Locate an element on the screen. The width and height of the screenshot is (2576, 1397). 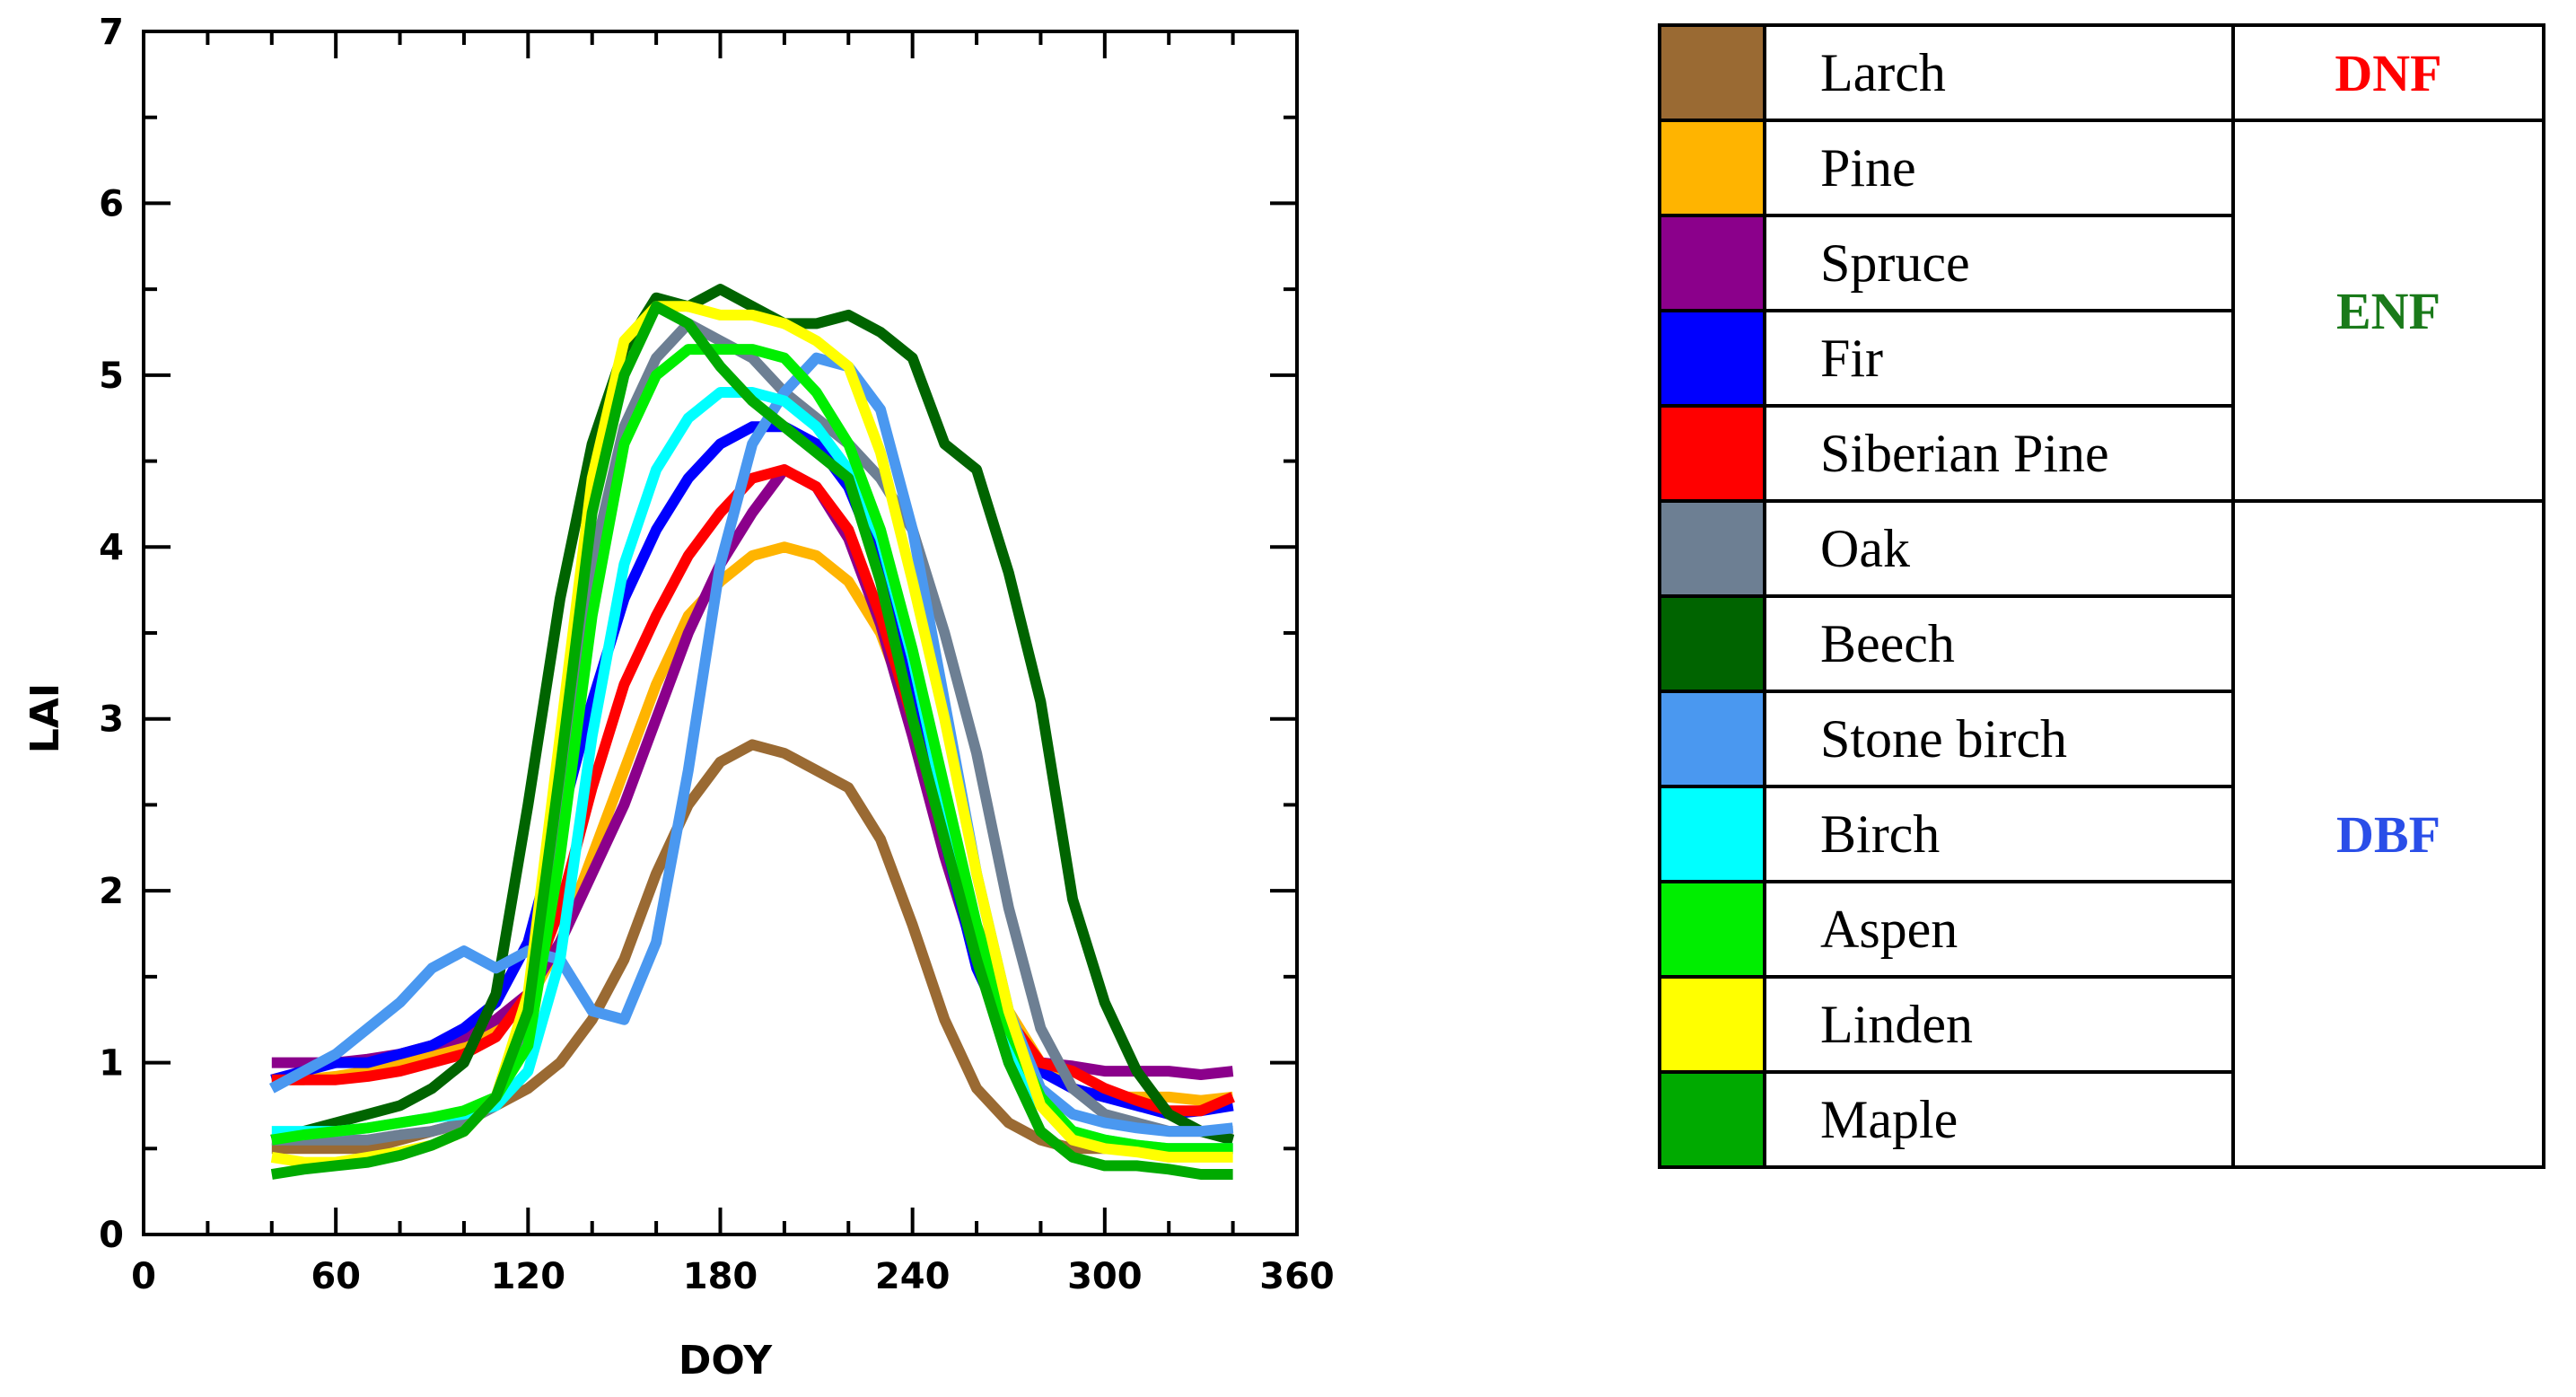
x-tick-label: 0 is located at coordinates (143, 1276).